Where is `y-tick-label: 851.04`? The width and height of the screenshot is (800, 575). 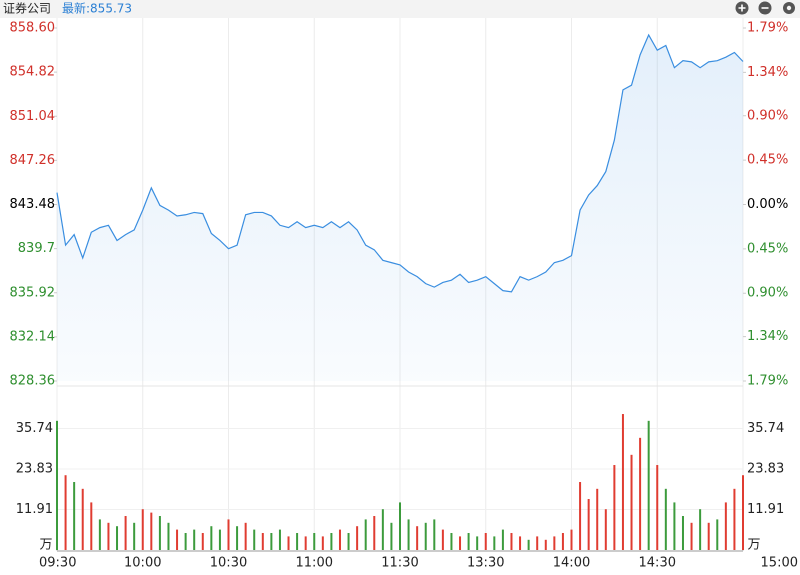
y-tick-label: 851.04 is located at coordinates (33, 116).